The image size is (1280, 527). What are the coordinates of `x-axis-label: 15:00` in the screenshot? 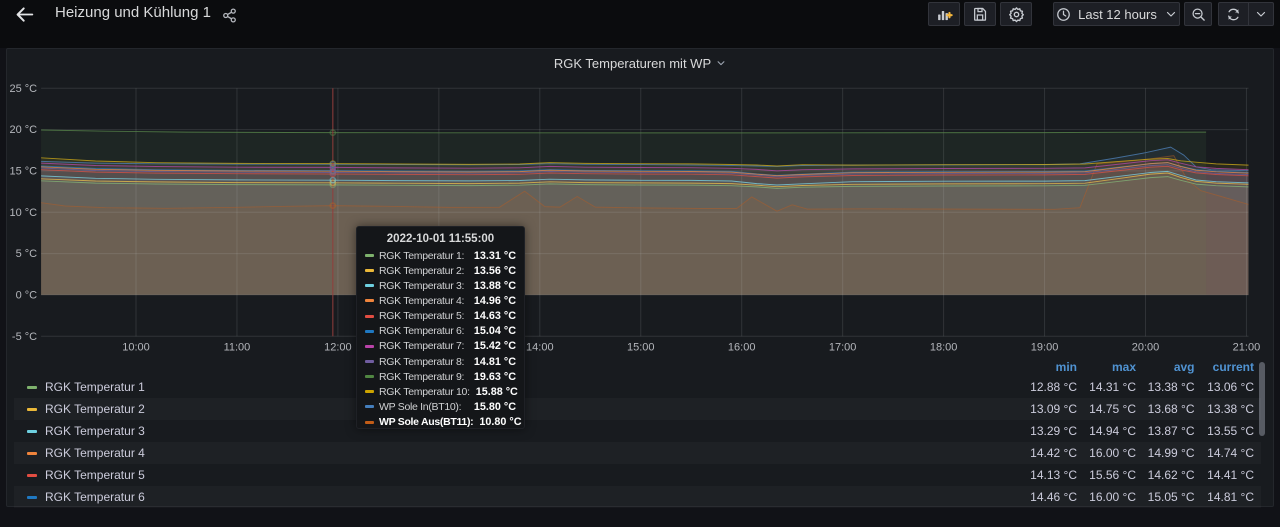 It's located at (641, 348).